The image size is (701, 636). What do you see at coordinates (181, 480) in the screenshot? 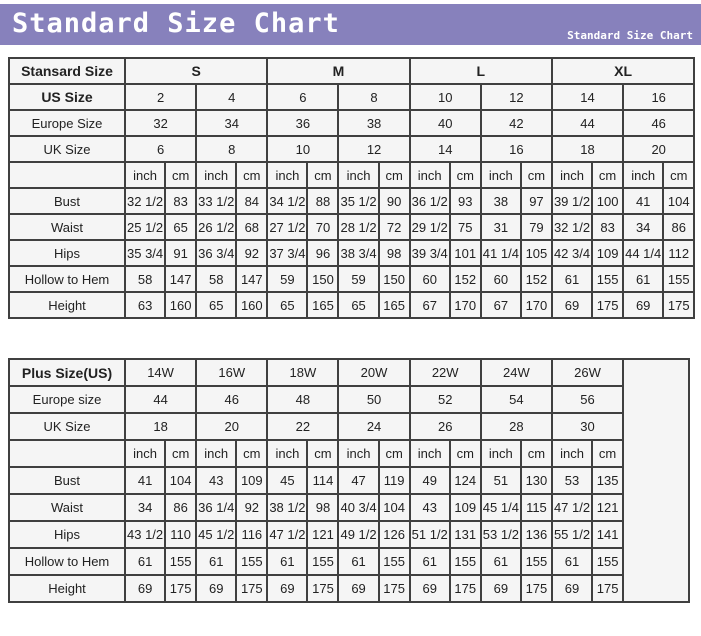
I see `value-cm-cell: 104` at bounding box center [181, 480].